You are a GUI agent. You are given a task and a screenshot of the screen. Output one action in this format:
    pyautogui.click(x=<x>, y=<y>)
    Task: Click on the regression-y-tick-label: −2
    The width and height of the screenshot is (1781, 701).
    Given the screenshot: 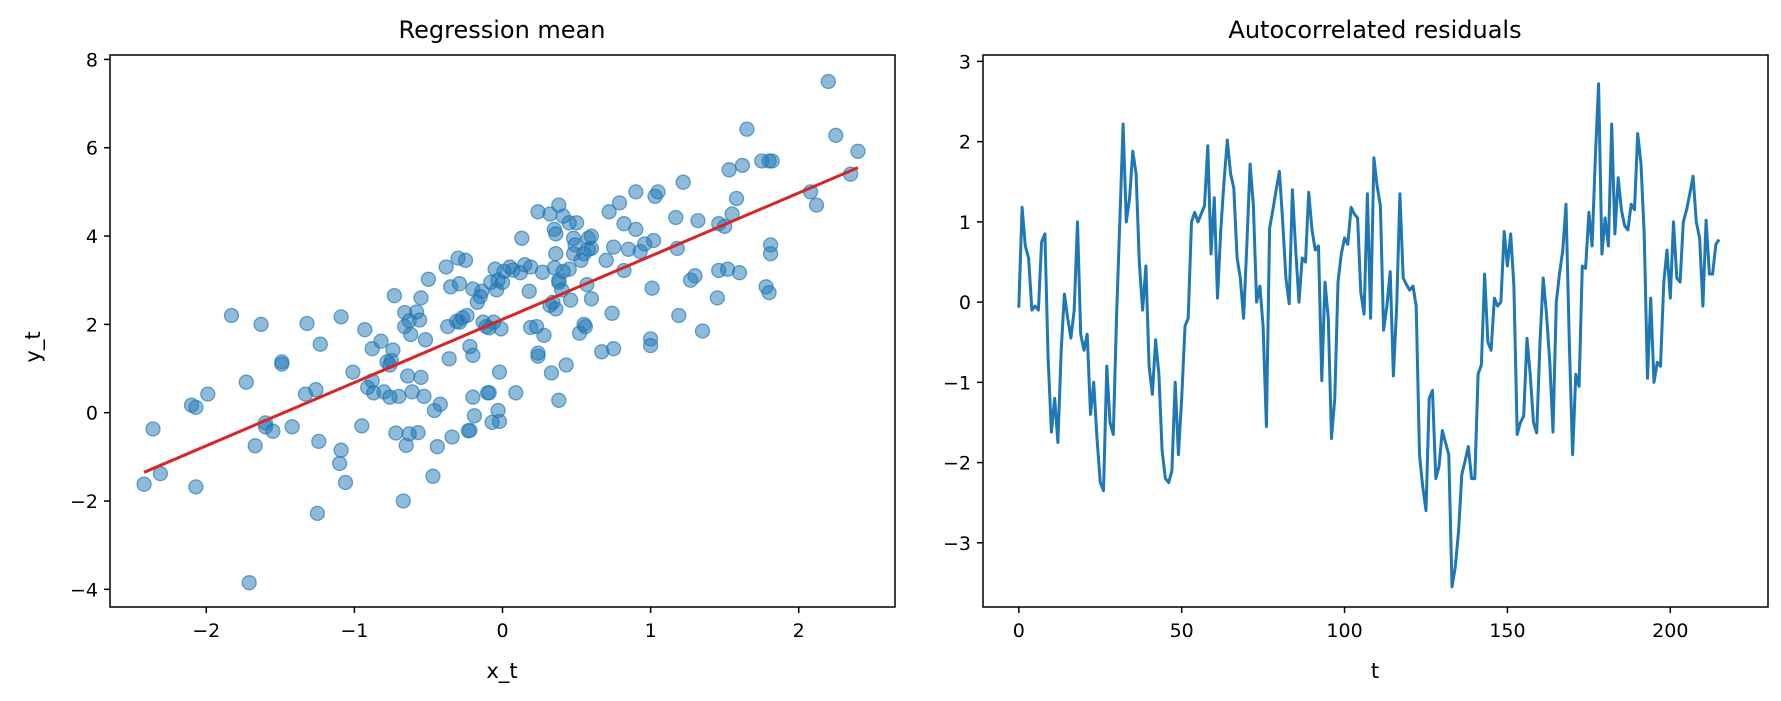 What is the action you would take?
    pyautogui.click(x=84, y=502)
    